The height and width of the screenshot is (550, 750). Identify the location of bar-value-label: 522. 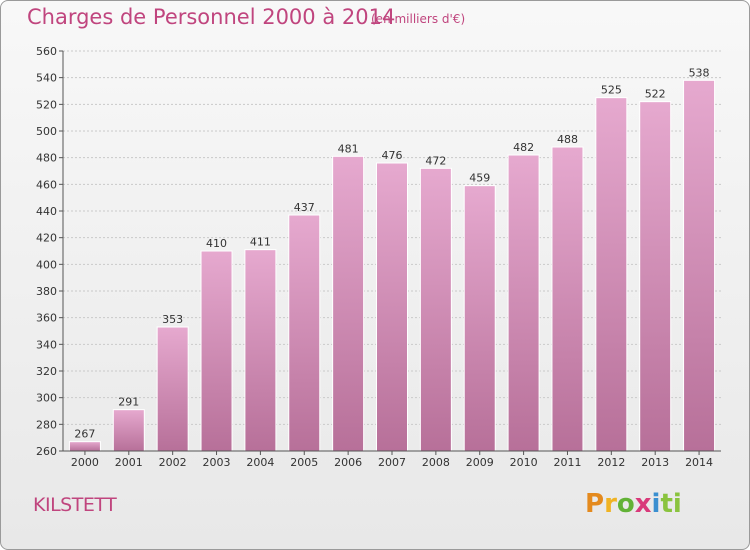
(655, 94).